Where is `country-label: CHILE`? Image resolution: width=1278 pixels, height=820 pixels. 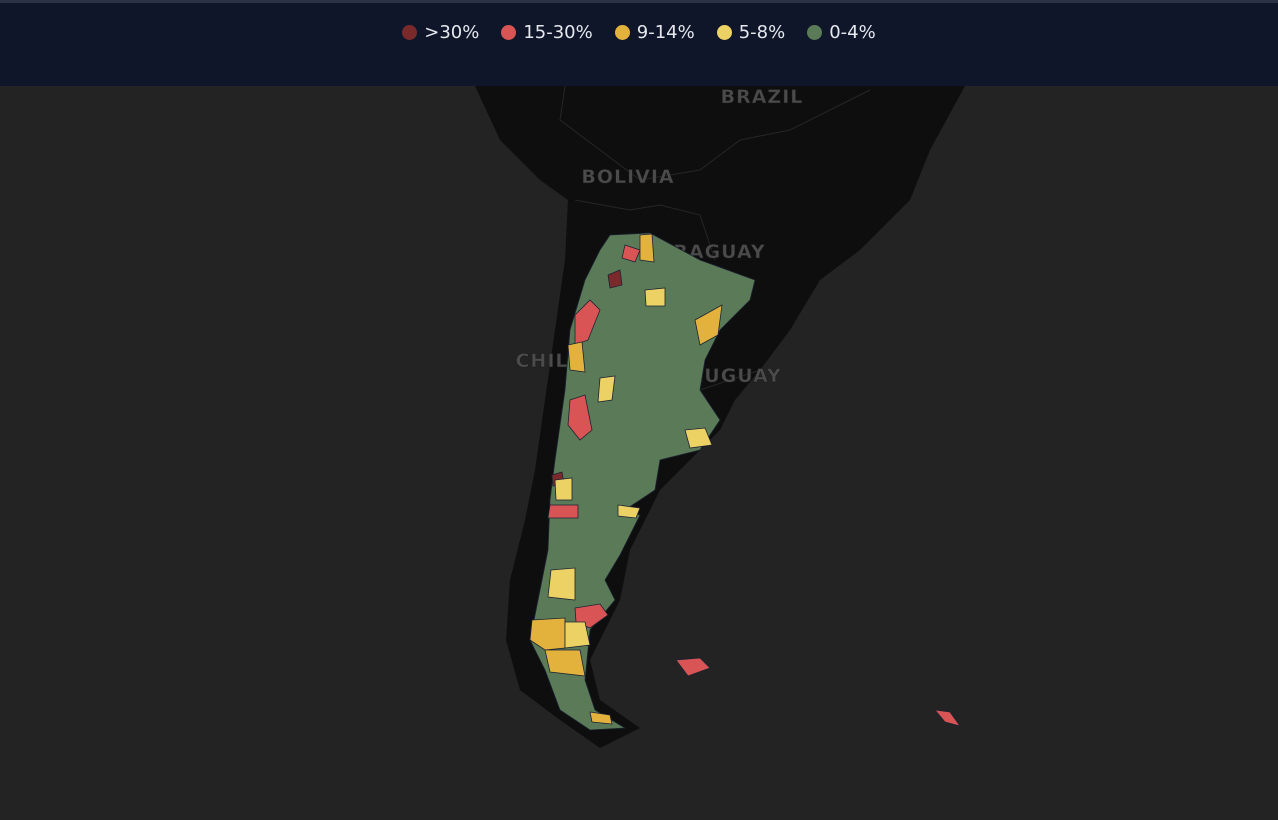 country-label: CHILE is located at coordinates (548, 361).